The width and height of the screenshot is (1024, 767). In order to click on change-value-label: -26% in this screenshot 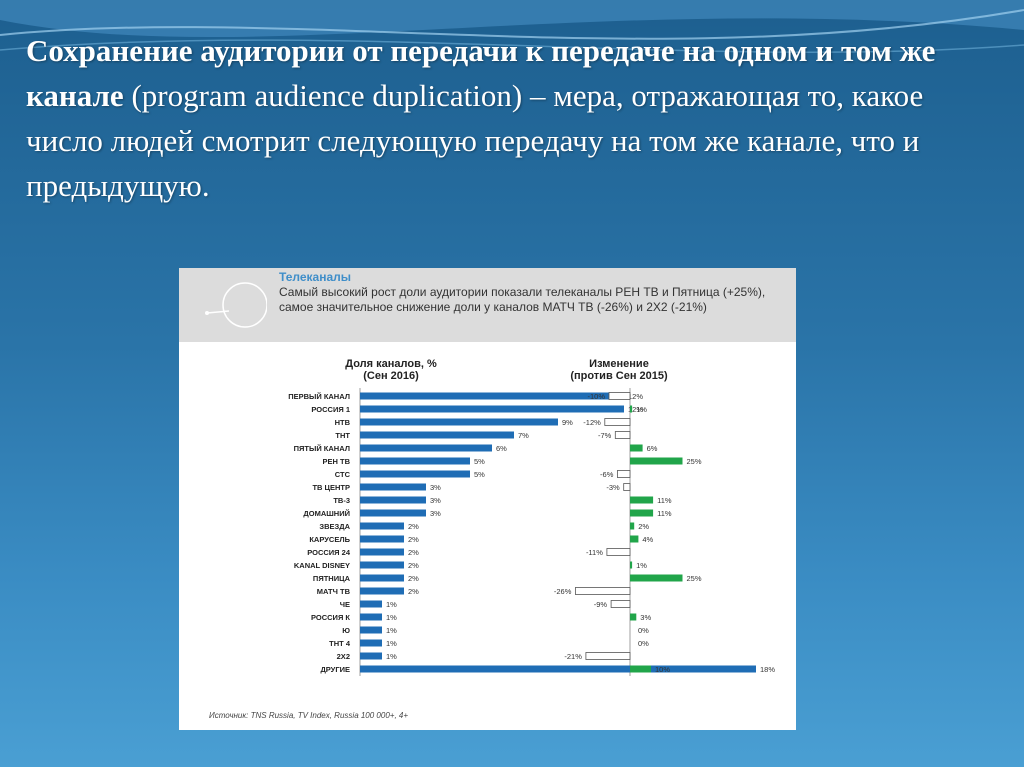, I will do `click(563, 591)`.